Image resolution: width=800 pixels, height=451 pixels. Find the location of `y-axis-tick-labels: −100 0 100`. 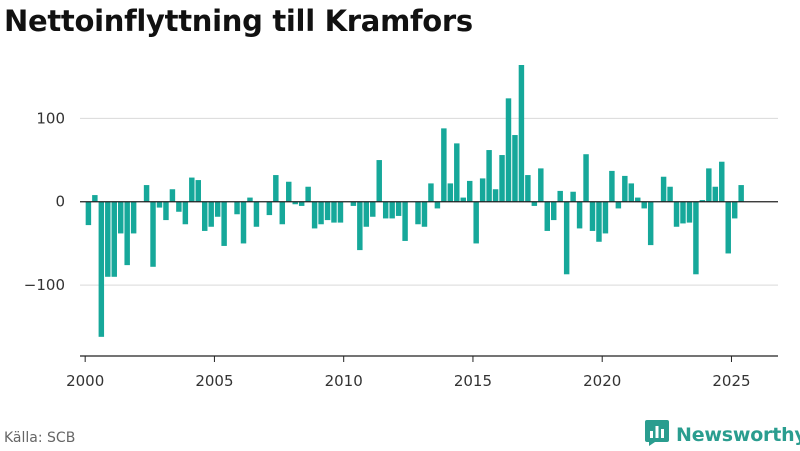

y-axis-tick-labels: −100 0 100 is located at coordinates (44, 201).